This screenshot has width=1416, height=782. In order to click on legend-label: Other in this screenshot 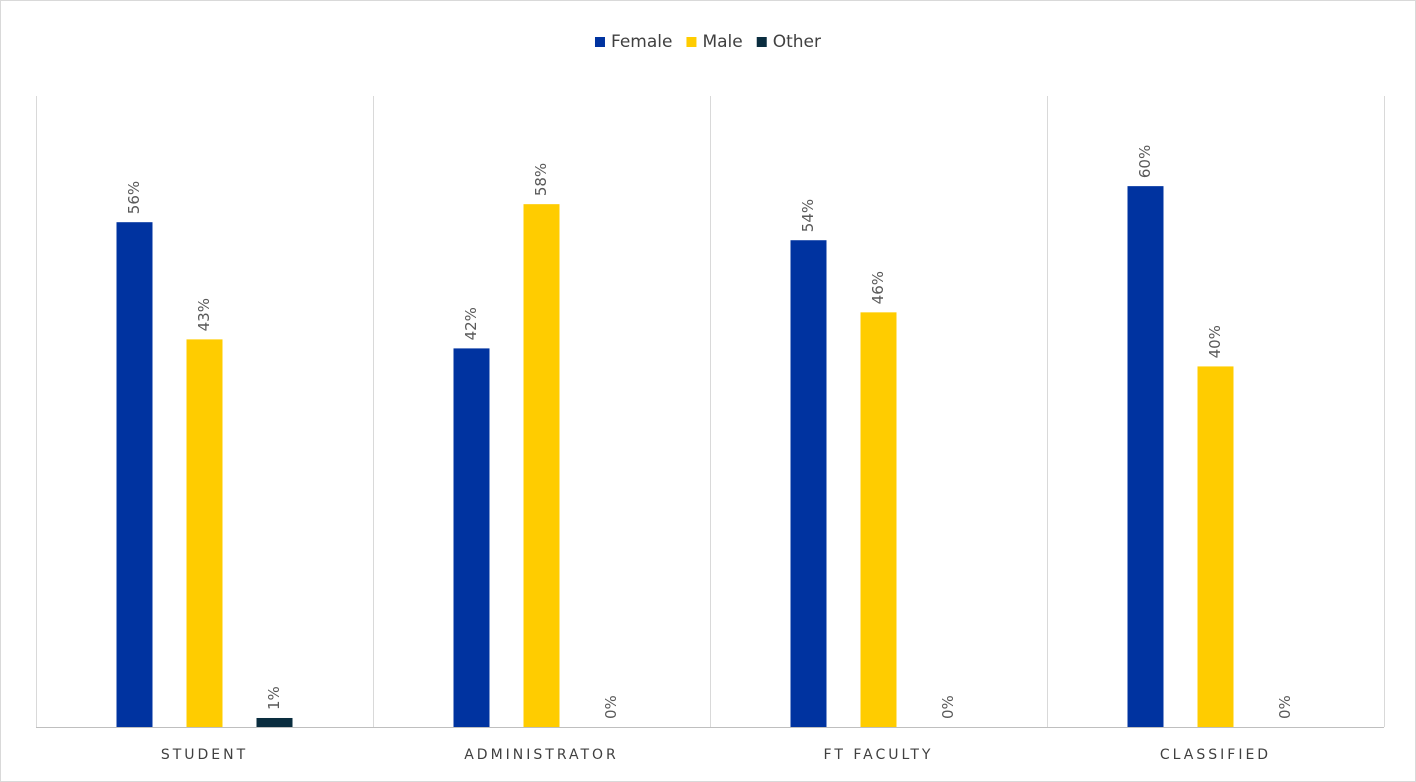, I will do `click(797, 42)`.